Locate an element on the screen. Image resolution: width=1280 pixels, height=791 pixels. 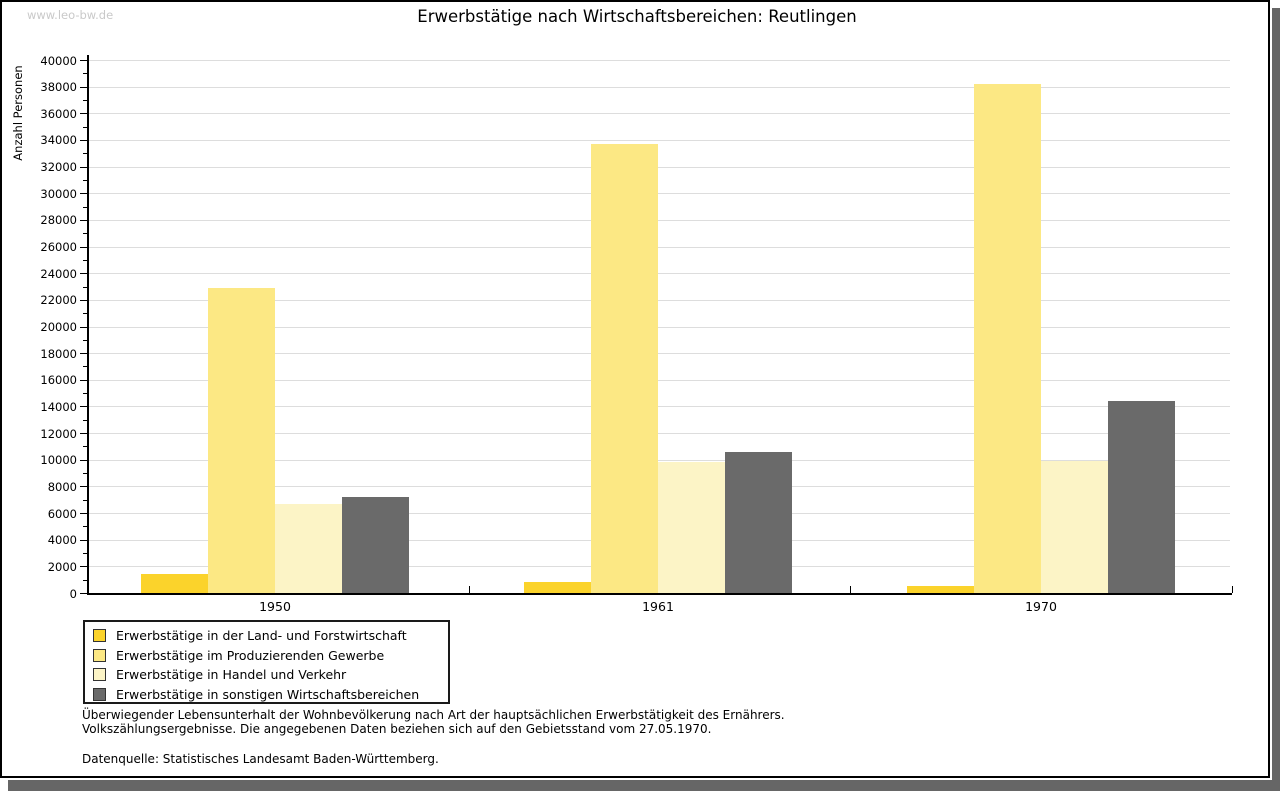
y-tick-label-4000: 4000 is located at coordinates (62, 540).